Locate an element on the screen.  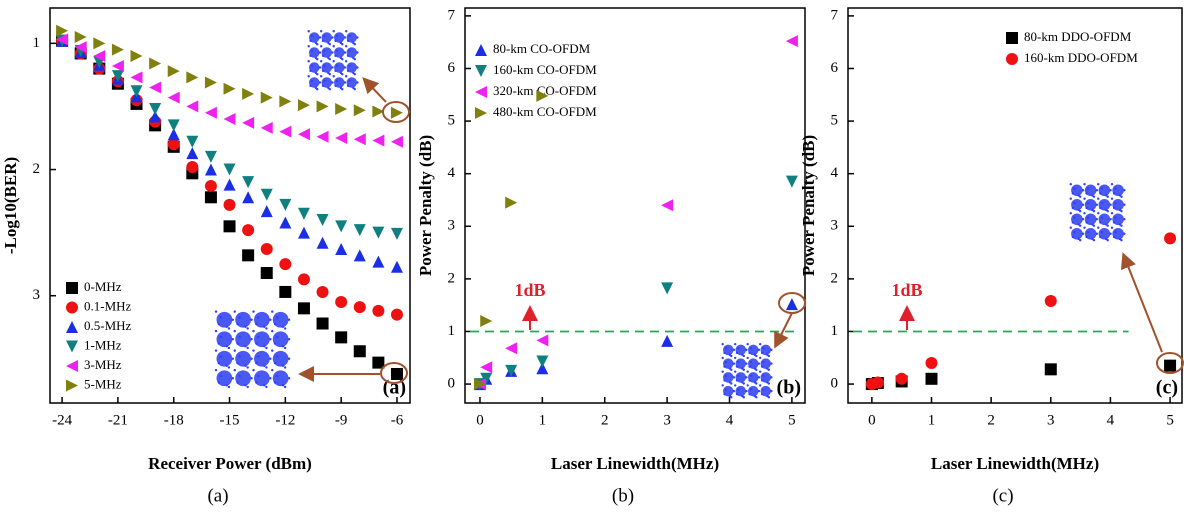
pointer-arrow is located at coordinates (374, 90).